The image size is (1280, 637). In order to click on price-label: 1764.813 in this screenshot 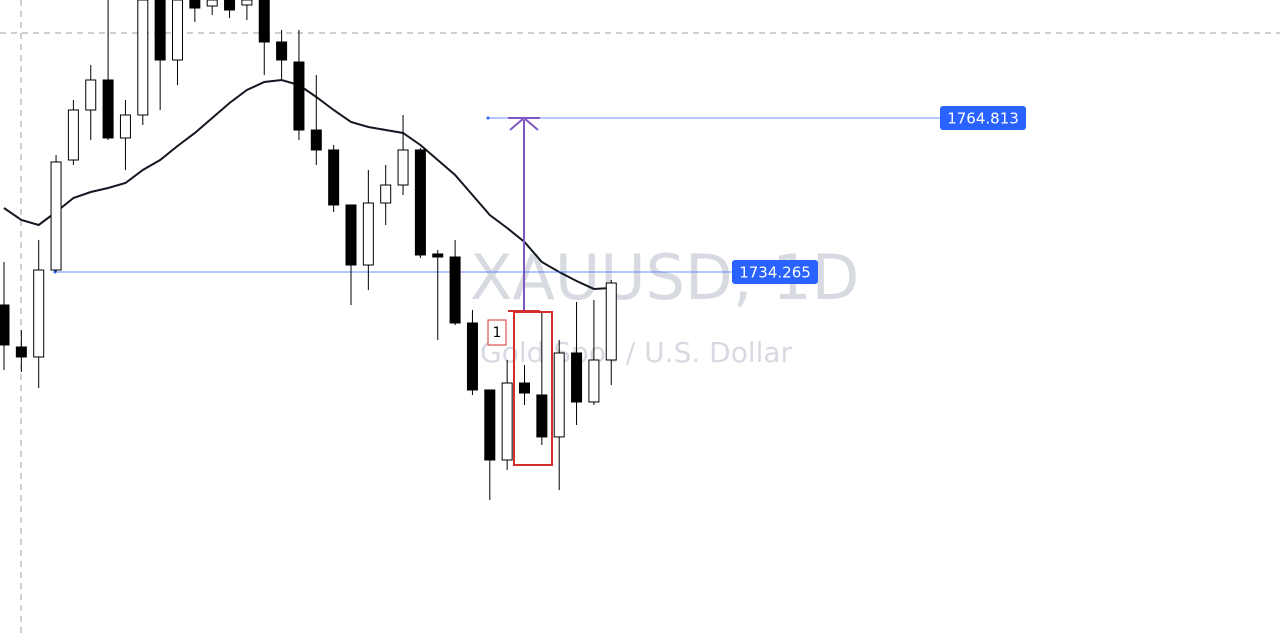, I will do `click(983, 118)`.